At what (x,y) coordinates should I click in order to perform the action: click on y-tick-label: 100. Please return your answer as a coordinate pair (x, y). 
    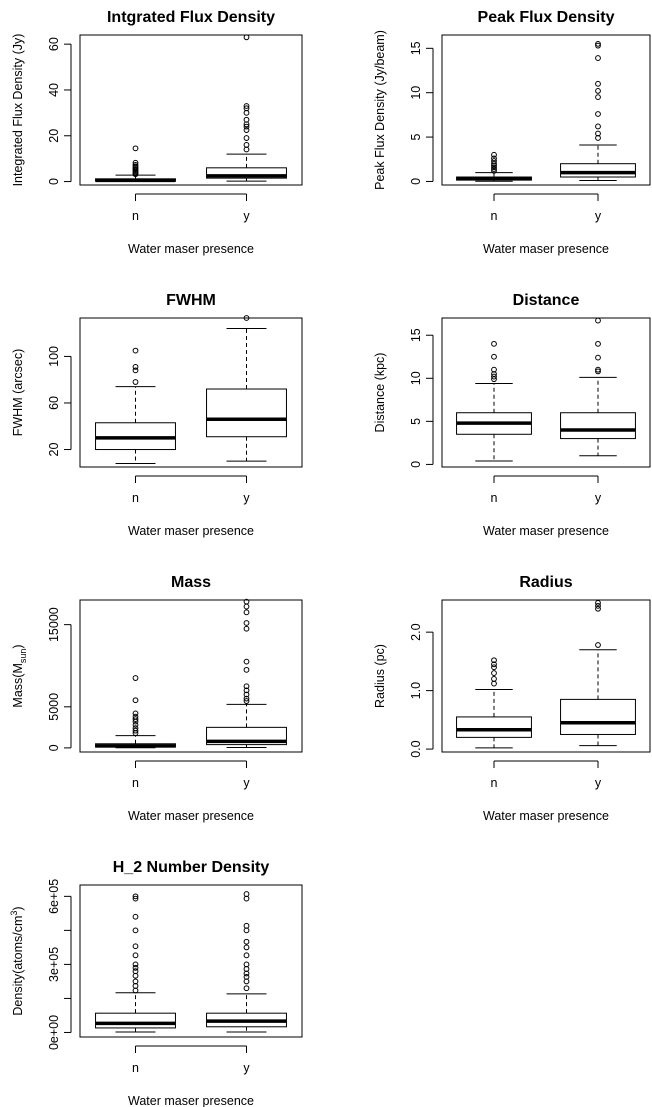
    Looking at the image, I should click on (54, 356).